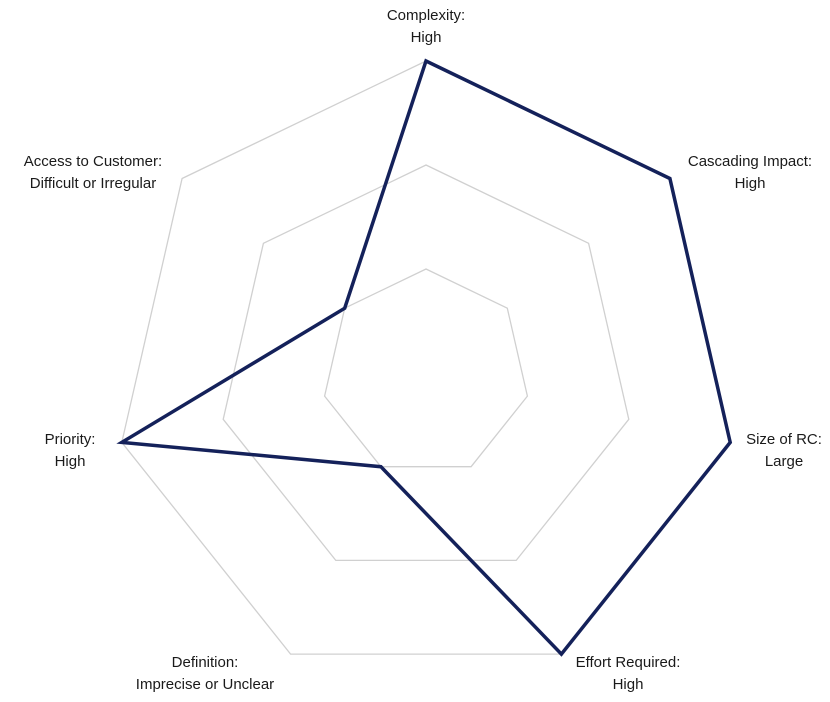 Image resolution: width=830 pixels, height=702 pixels. What do you see at coordinates (628, 684) in the screenshot?
I see `axis-label-4-line2: High` at bounding box center [628, 684].